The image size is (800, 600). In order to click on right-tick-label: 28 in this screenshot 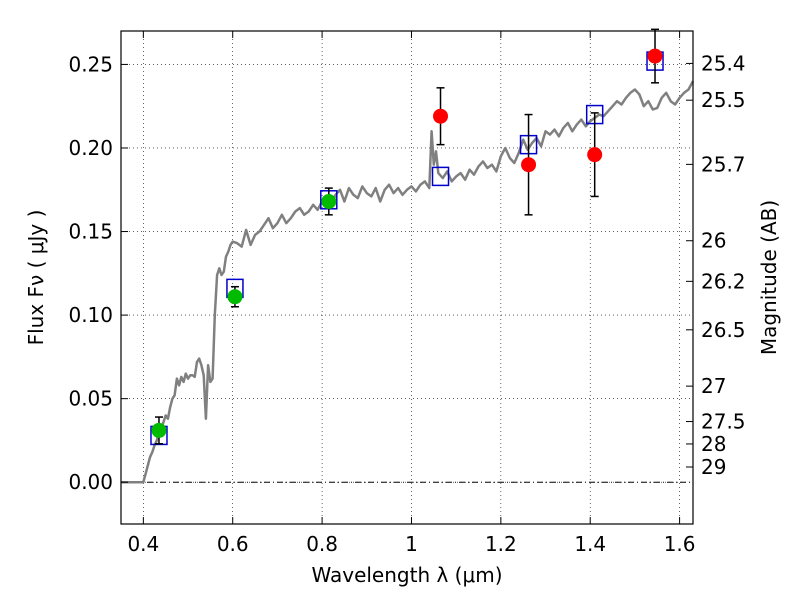, I will do `click(713, 444)`.